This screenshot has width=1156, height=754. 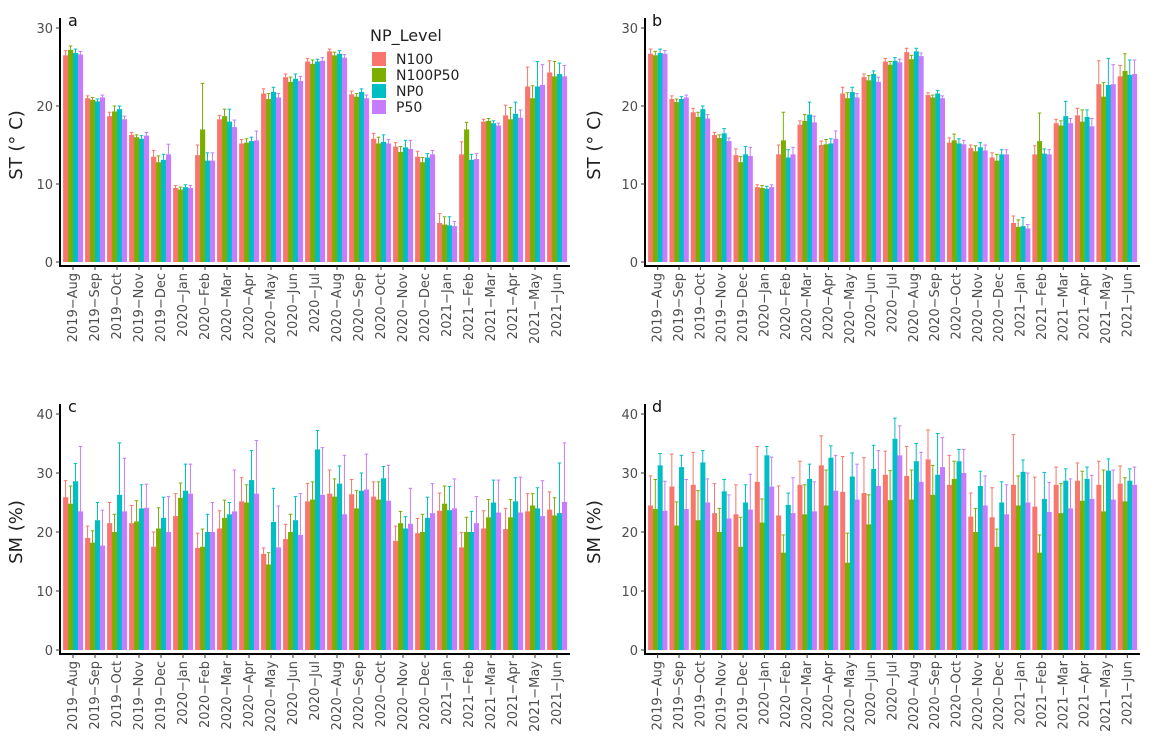 What do you see at coordinates (658, 695) in the screenshot?
I see `x-tick-label: 2019−Aug` at bounding box center [658, 695].